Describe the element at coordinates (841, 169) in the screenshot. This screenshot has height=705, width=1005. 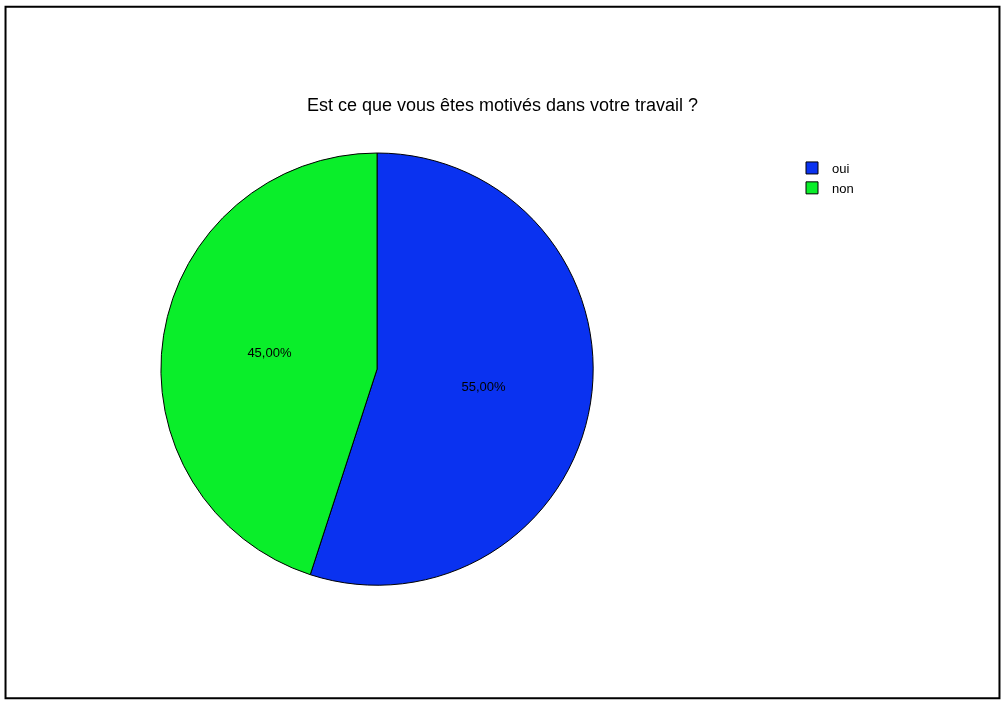
I see `legend-label: oui` at that location.